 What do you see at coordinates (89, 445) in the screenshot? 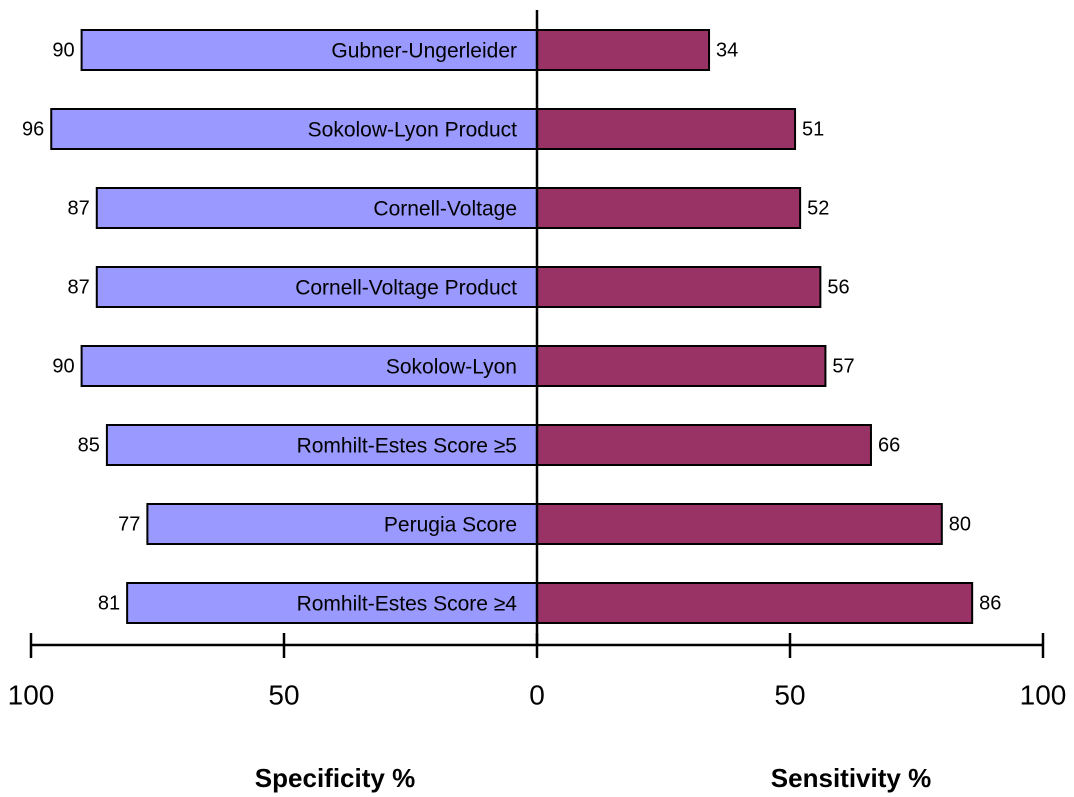
I see `value-label: 85` at bounding box center [89, 445].